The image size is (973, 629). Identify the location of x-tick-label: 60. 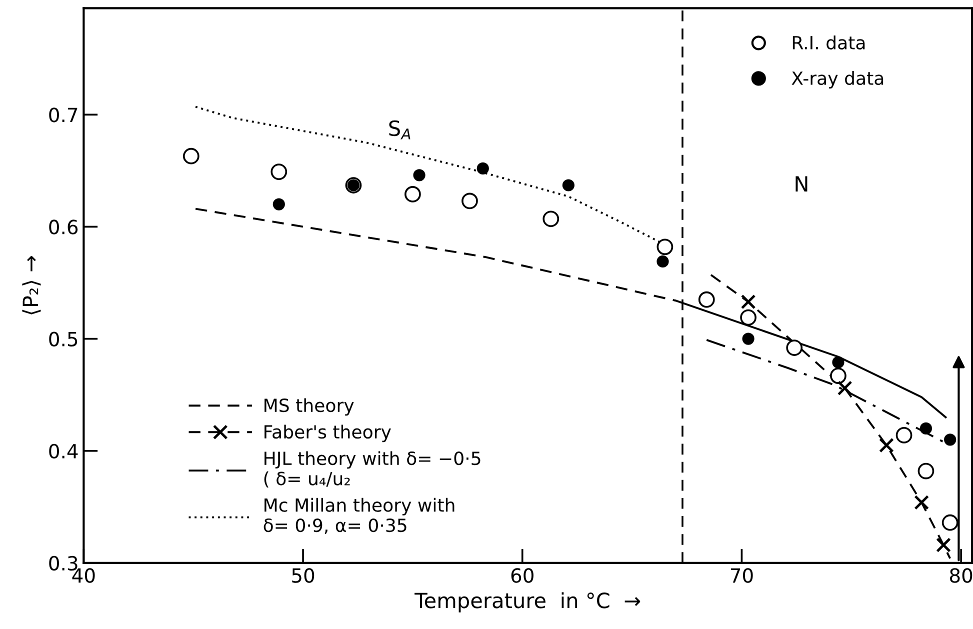
(522, 575).